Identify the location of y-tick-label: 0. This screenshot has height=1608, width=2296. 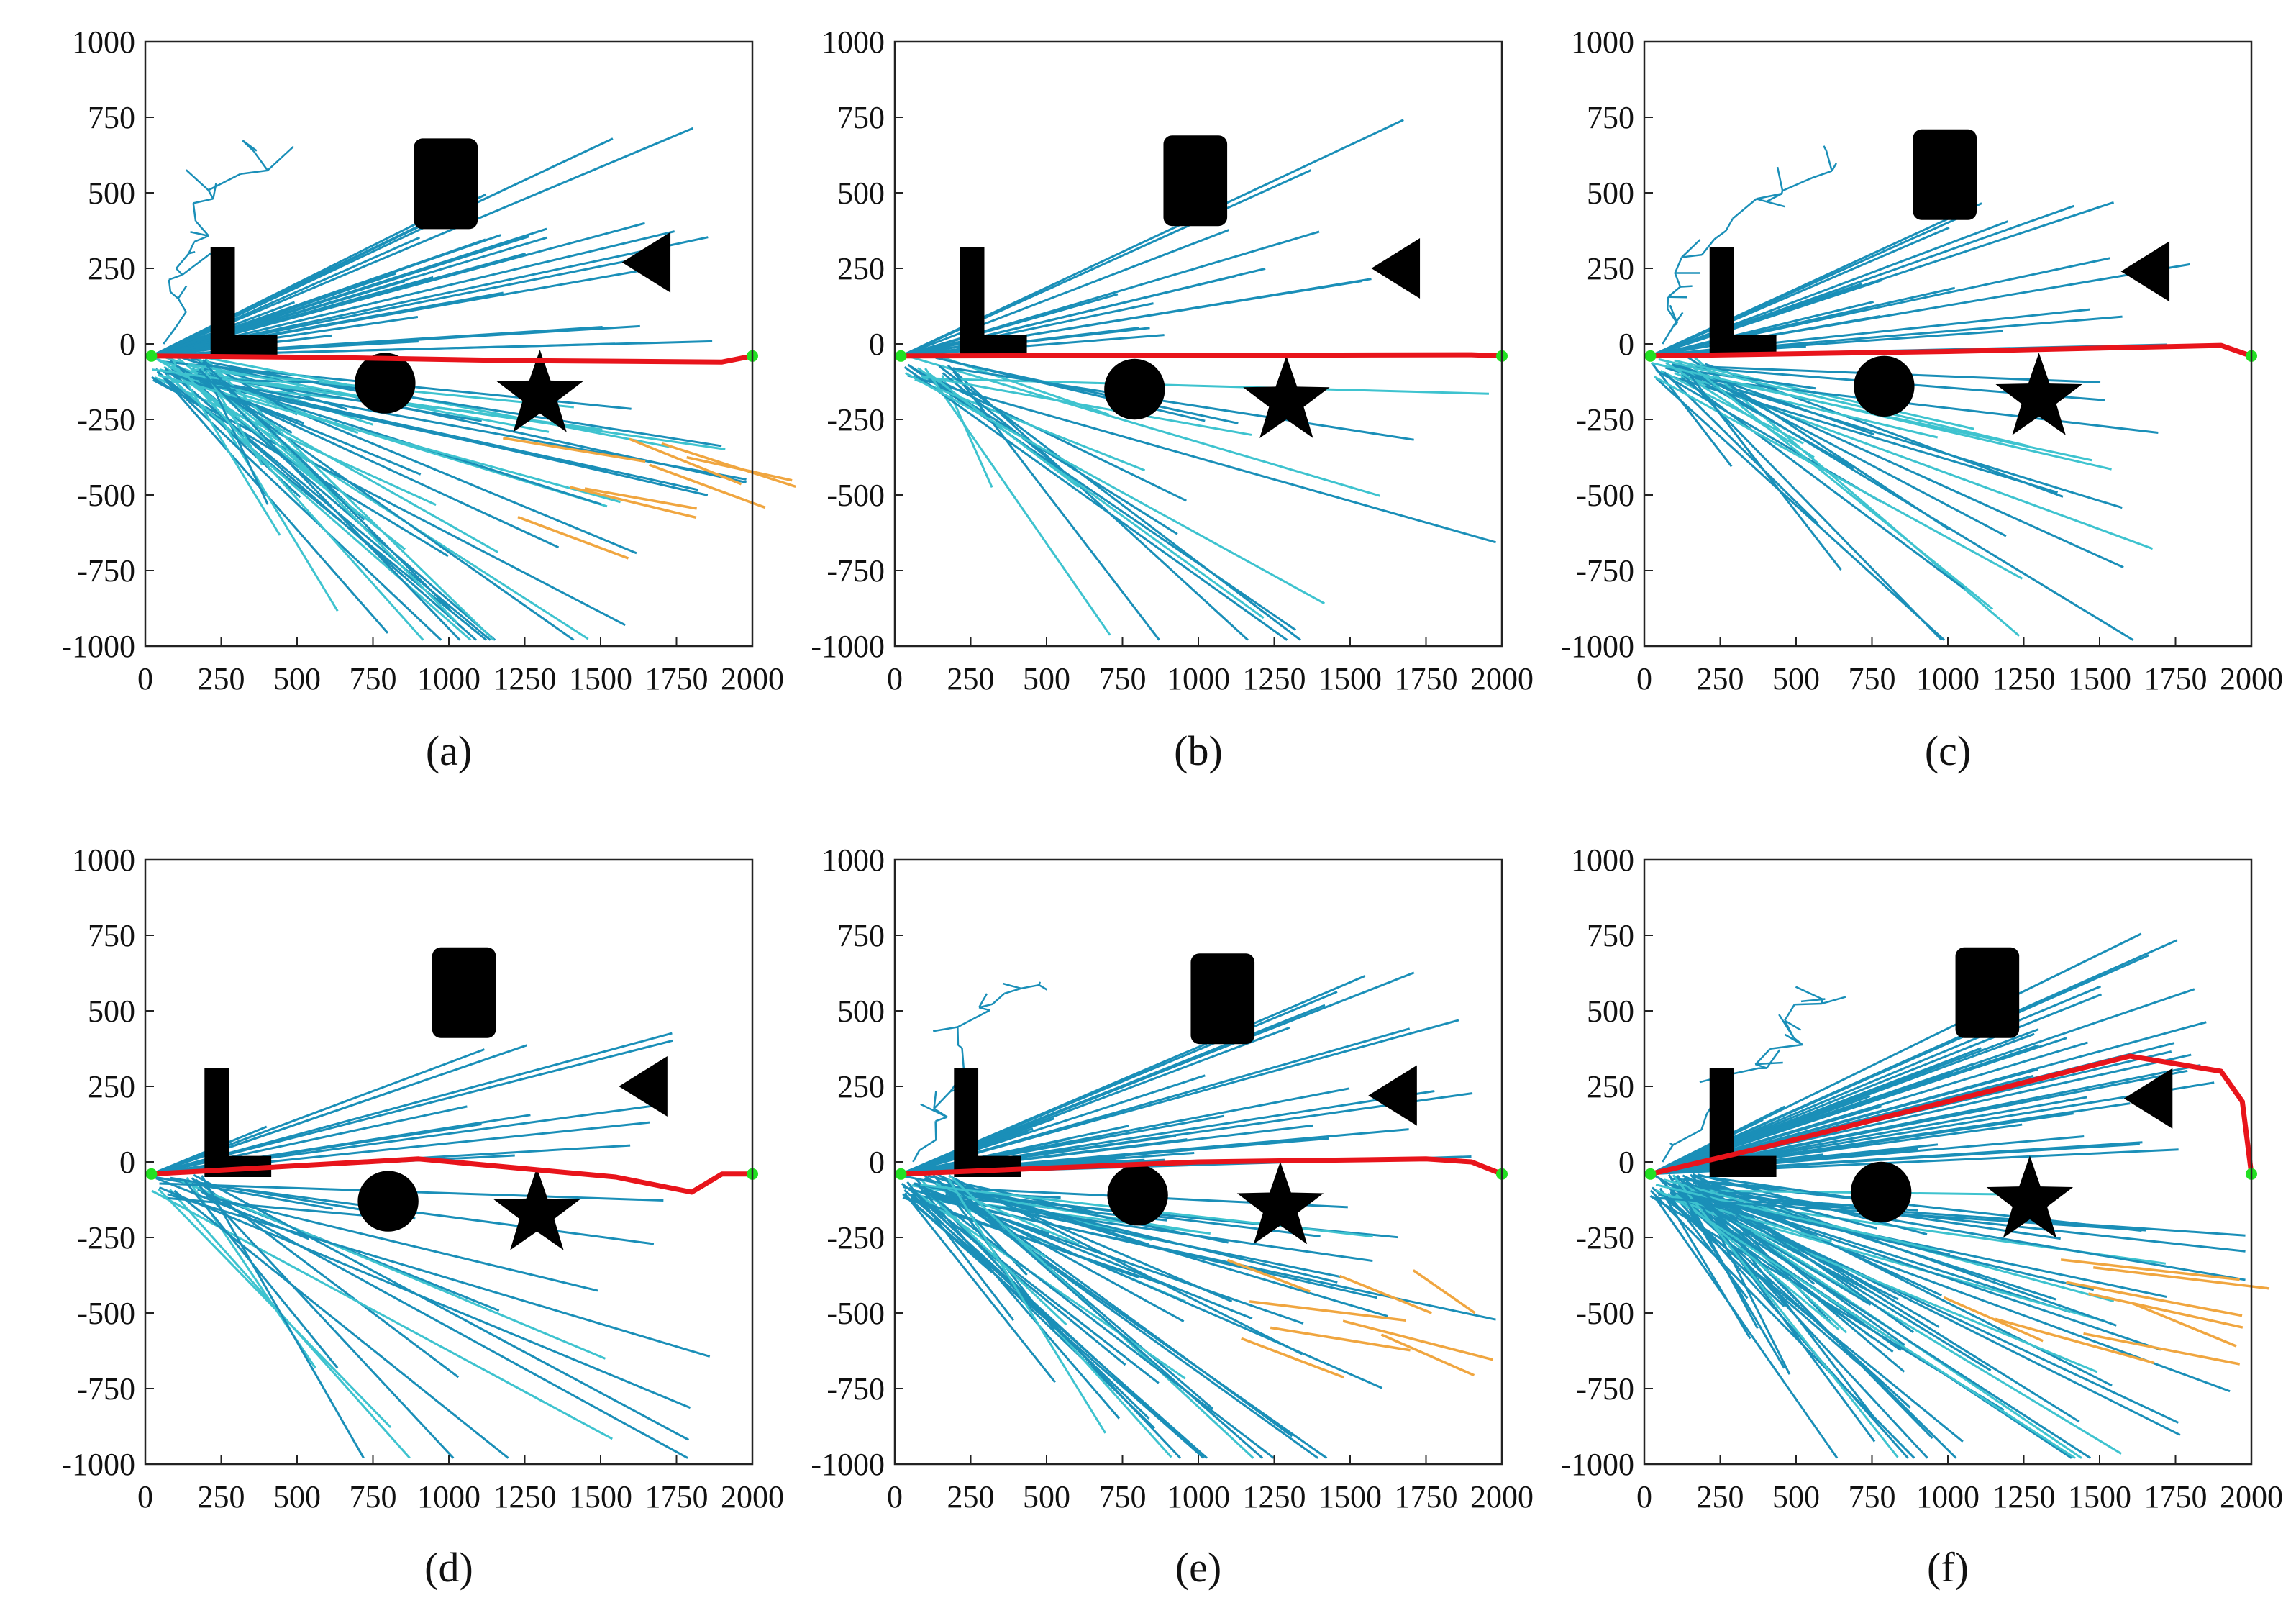
(127, 345).